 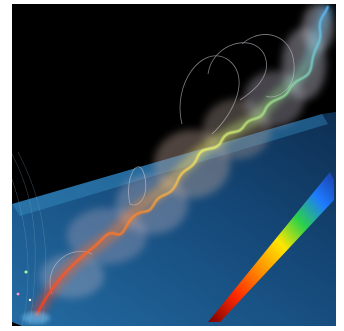 I want to click on bottom-left-glints, so click(x=33, y=297).